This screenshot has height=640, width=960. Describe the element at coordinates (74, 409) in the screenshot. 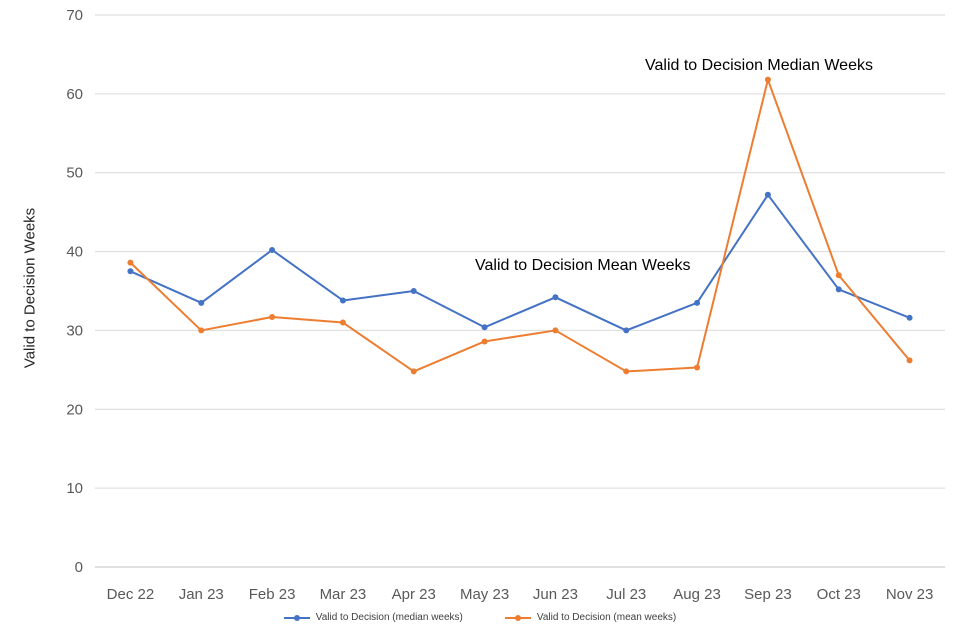

I see `y-tick-label: 20` at that location.